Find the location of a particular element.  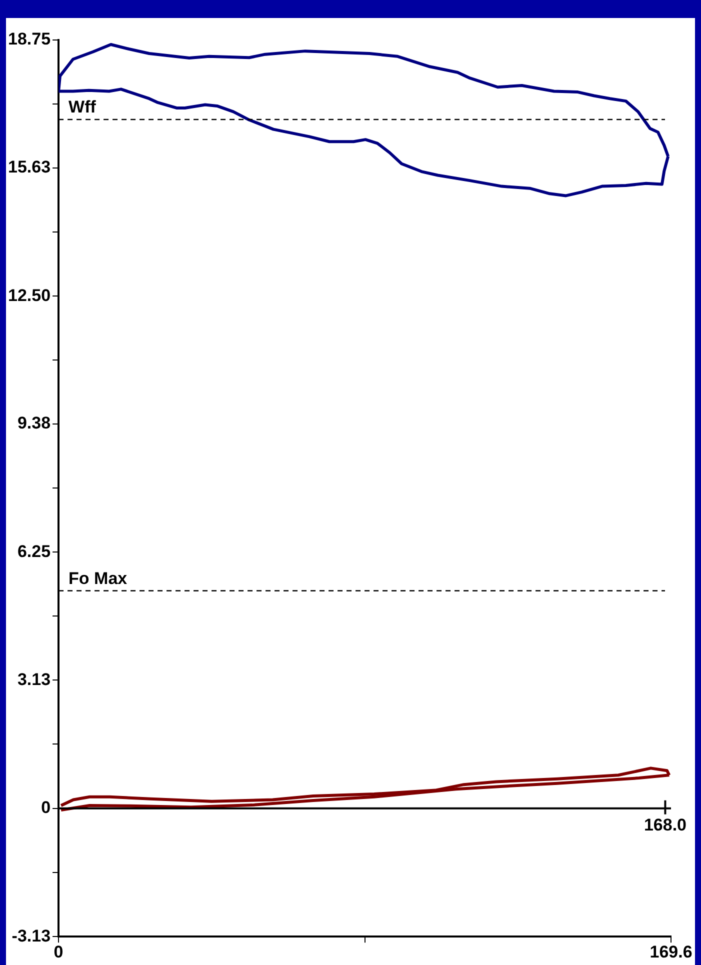

ref-line-label: Wff is located at coordinates (82, 107).